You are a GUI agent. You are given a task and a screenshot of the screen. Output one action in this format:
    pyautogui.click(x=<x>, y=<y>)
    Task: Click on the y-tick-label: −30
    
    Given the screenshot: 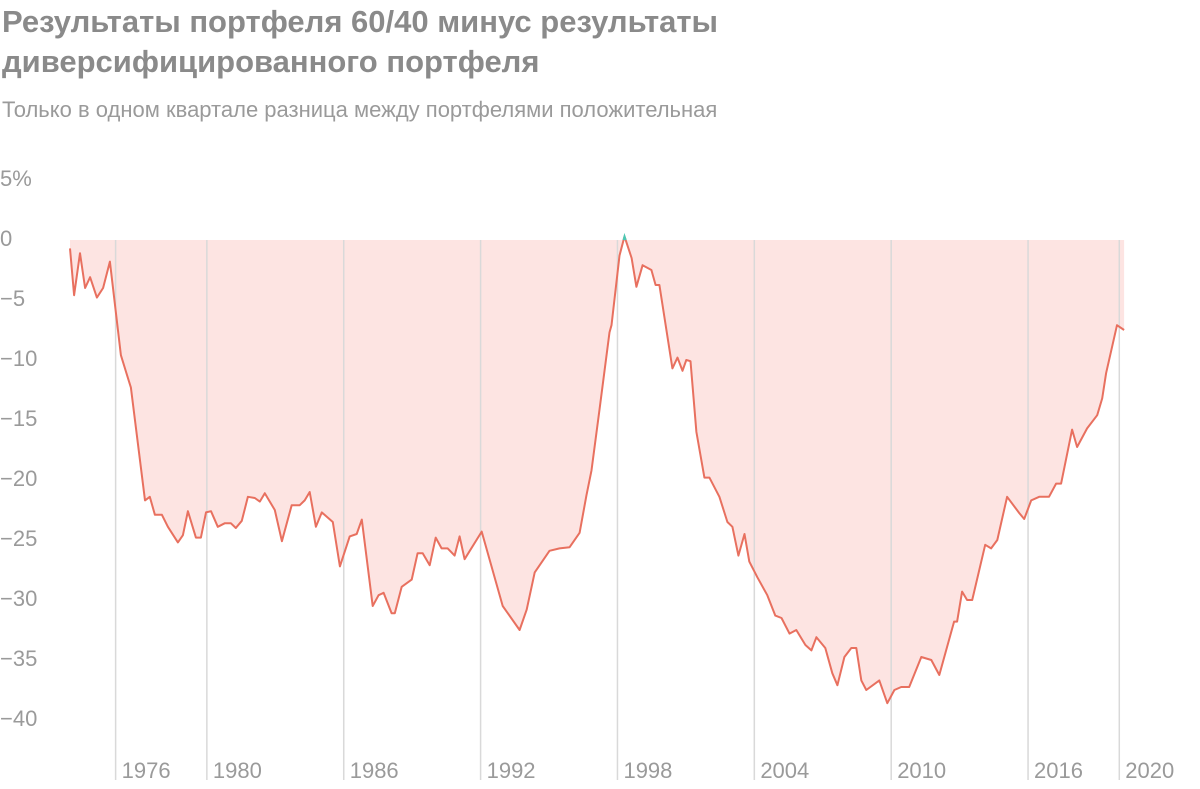 What is the action you would take?
    pyautogui.click(x=18, y=598)
    